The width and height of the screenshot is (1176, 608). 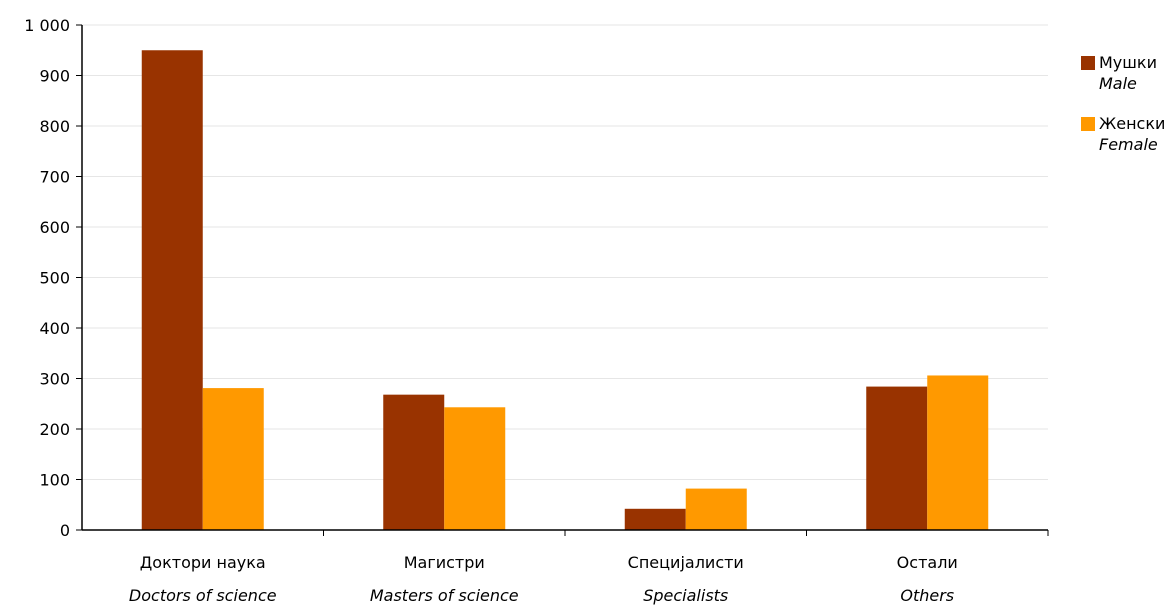 What do you see at coordinates (1123, 134) in the screenshot?
I see `legend-item-female: Женски Female` at bounding box center [1123, 134].